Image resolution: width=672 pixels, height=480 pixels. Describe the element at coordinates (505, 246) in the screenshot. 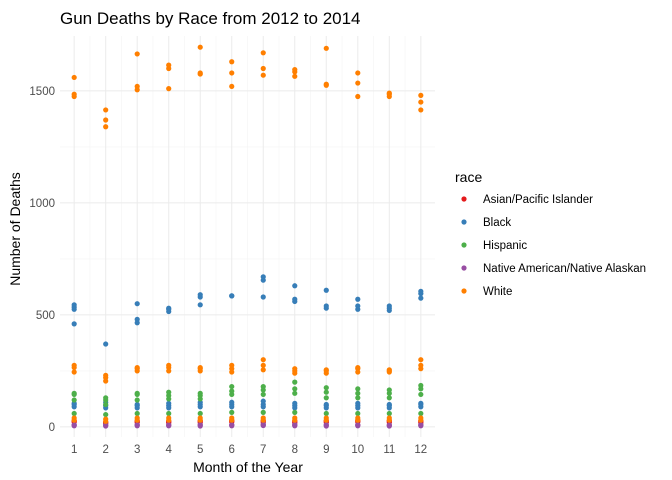

I see `legend-label: Hispanic` at that location.